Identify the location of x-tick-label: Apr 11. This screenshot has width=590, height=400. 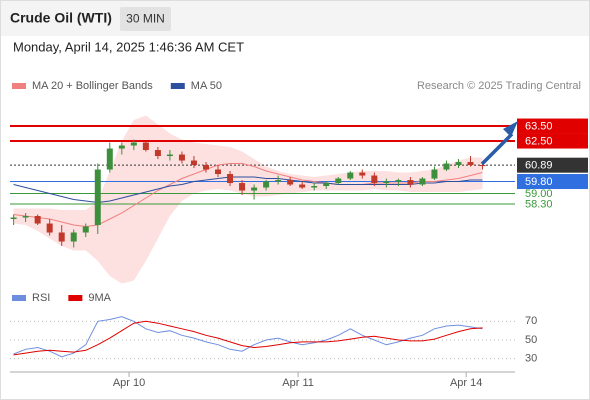
(298, 383).